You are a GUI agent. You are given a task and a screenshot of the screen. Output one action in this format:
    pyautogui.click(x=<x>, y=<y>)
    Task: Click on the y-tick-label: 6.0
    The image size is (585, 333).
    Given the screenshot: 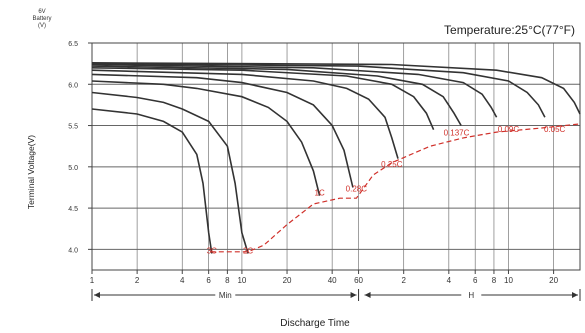 What is the action you would take?
    pyautogui.click(x=73, y=85)
    